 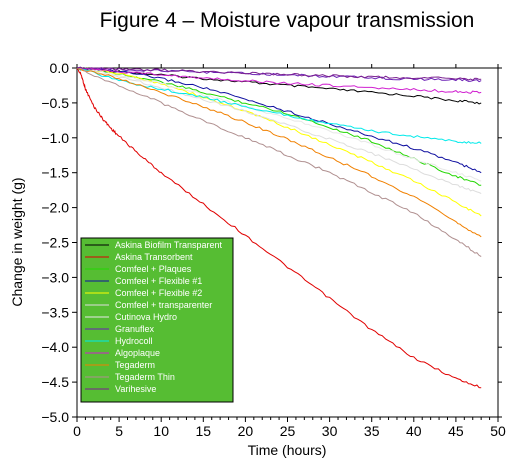 What do you see at coordinates (246, 431) in the screenshot?
I see `x-tick-label: 20` at bounding box center [246, 431].